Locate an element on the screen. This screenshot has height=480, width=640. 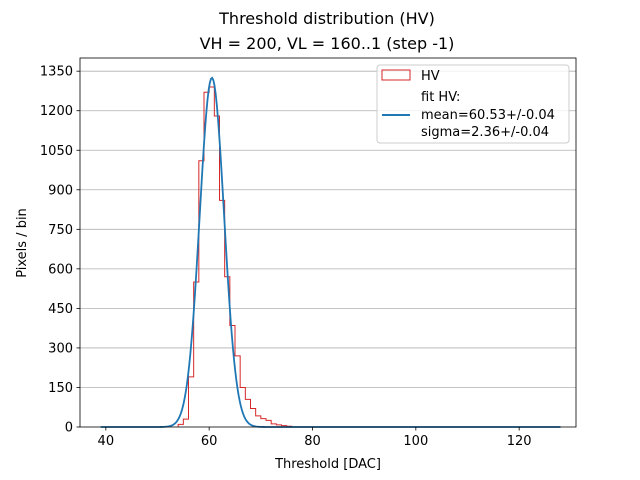
y-tick-label: 900 is located at coordinates (60, 190).